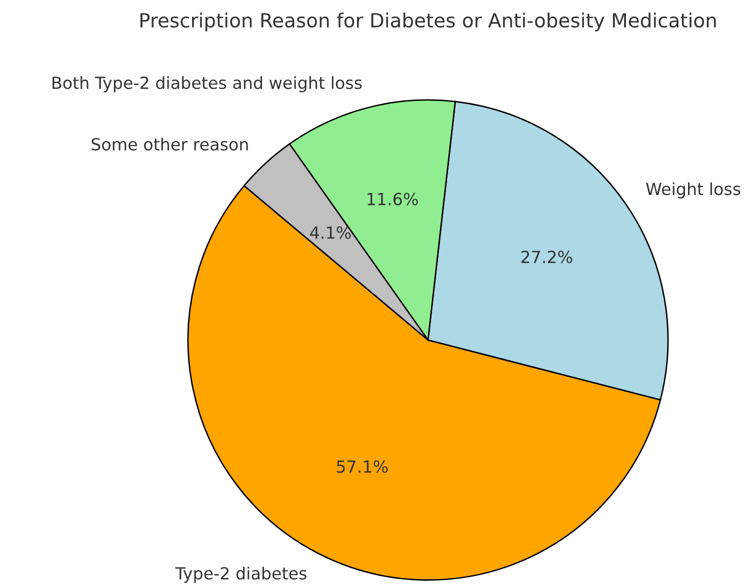  I want to click on data-label: 57.1%, so click(362, 466).